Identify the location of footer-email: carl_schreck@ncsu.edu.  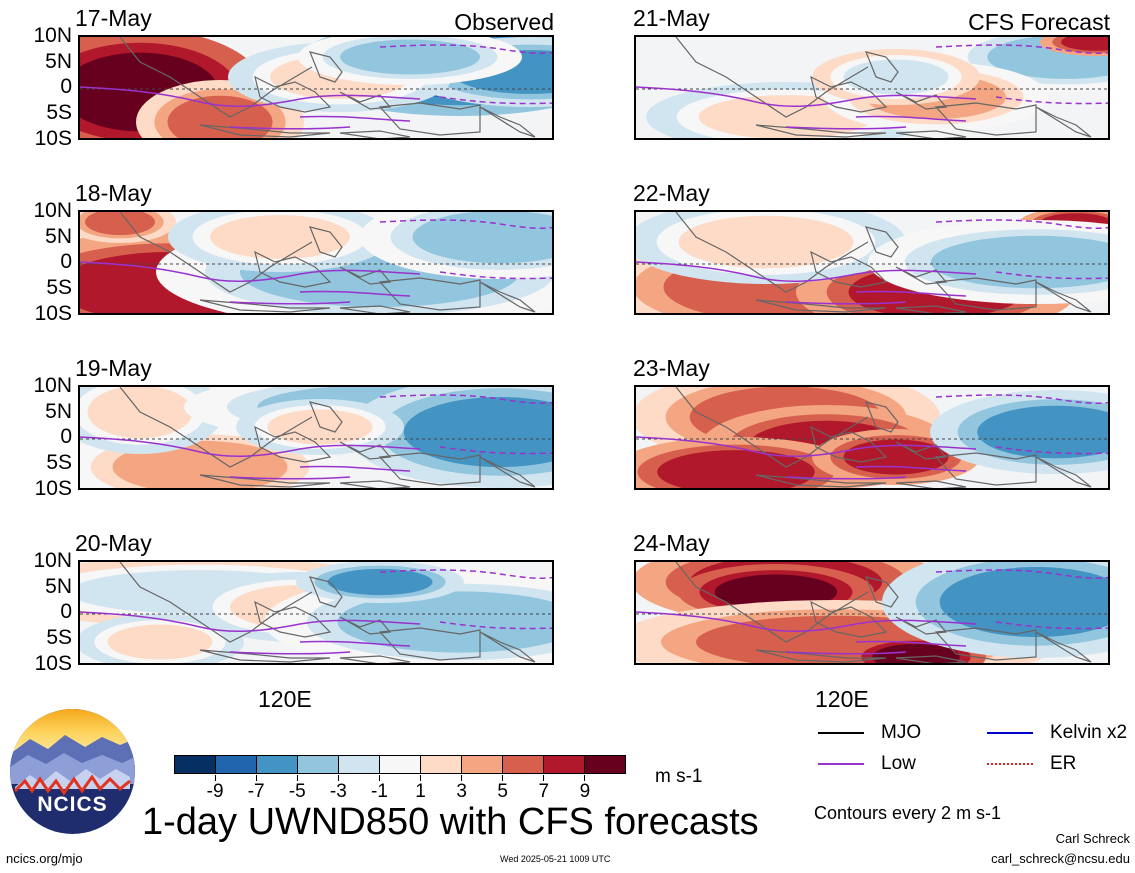
(1060, 858).